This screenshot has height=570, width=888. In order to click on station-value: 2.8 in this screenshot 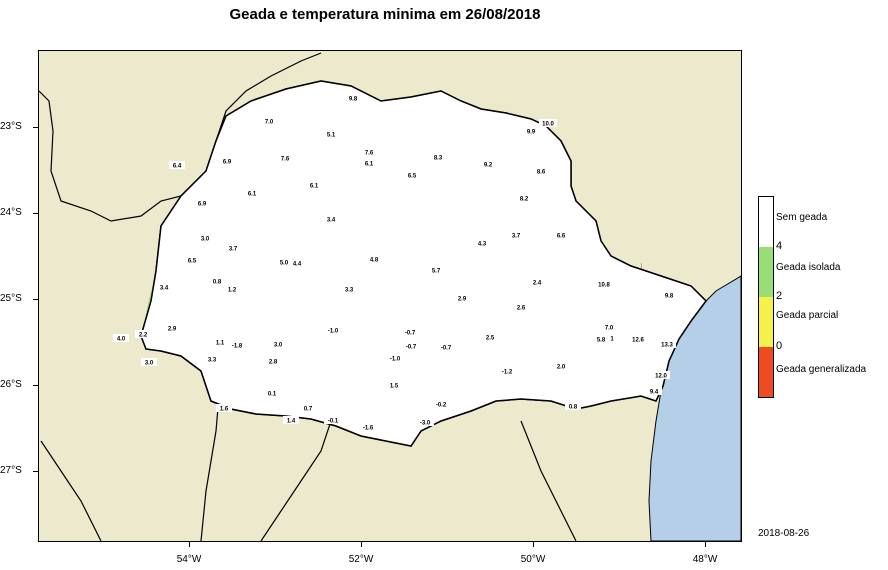, I will do `click(273, 363)`.